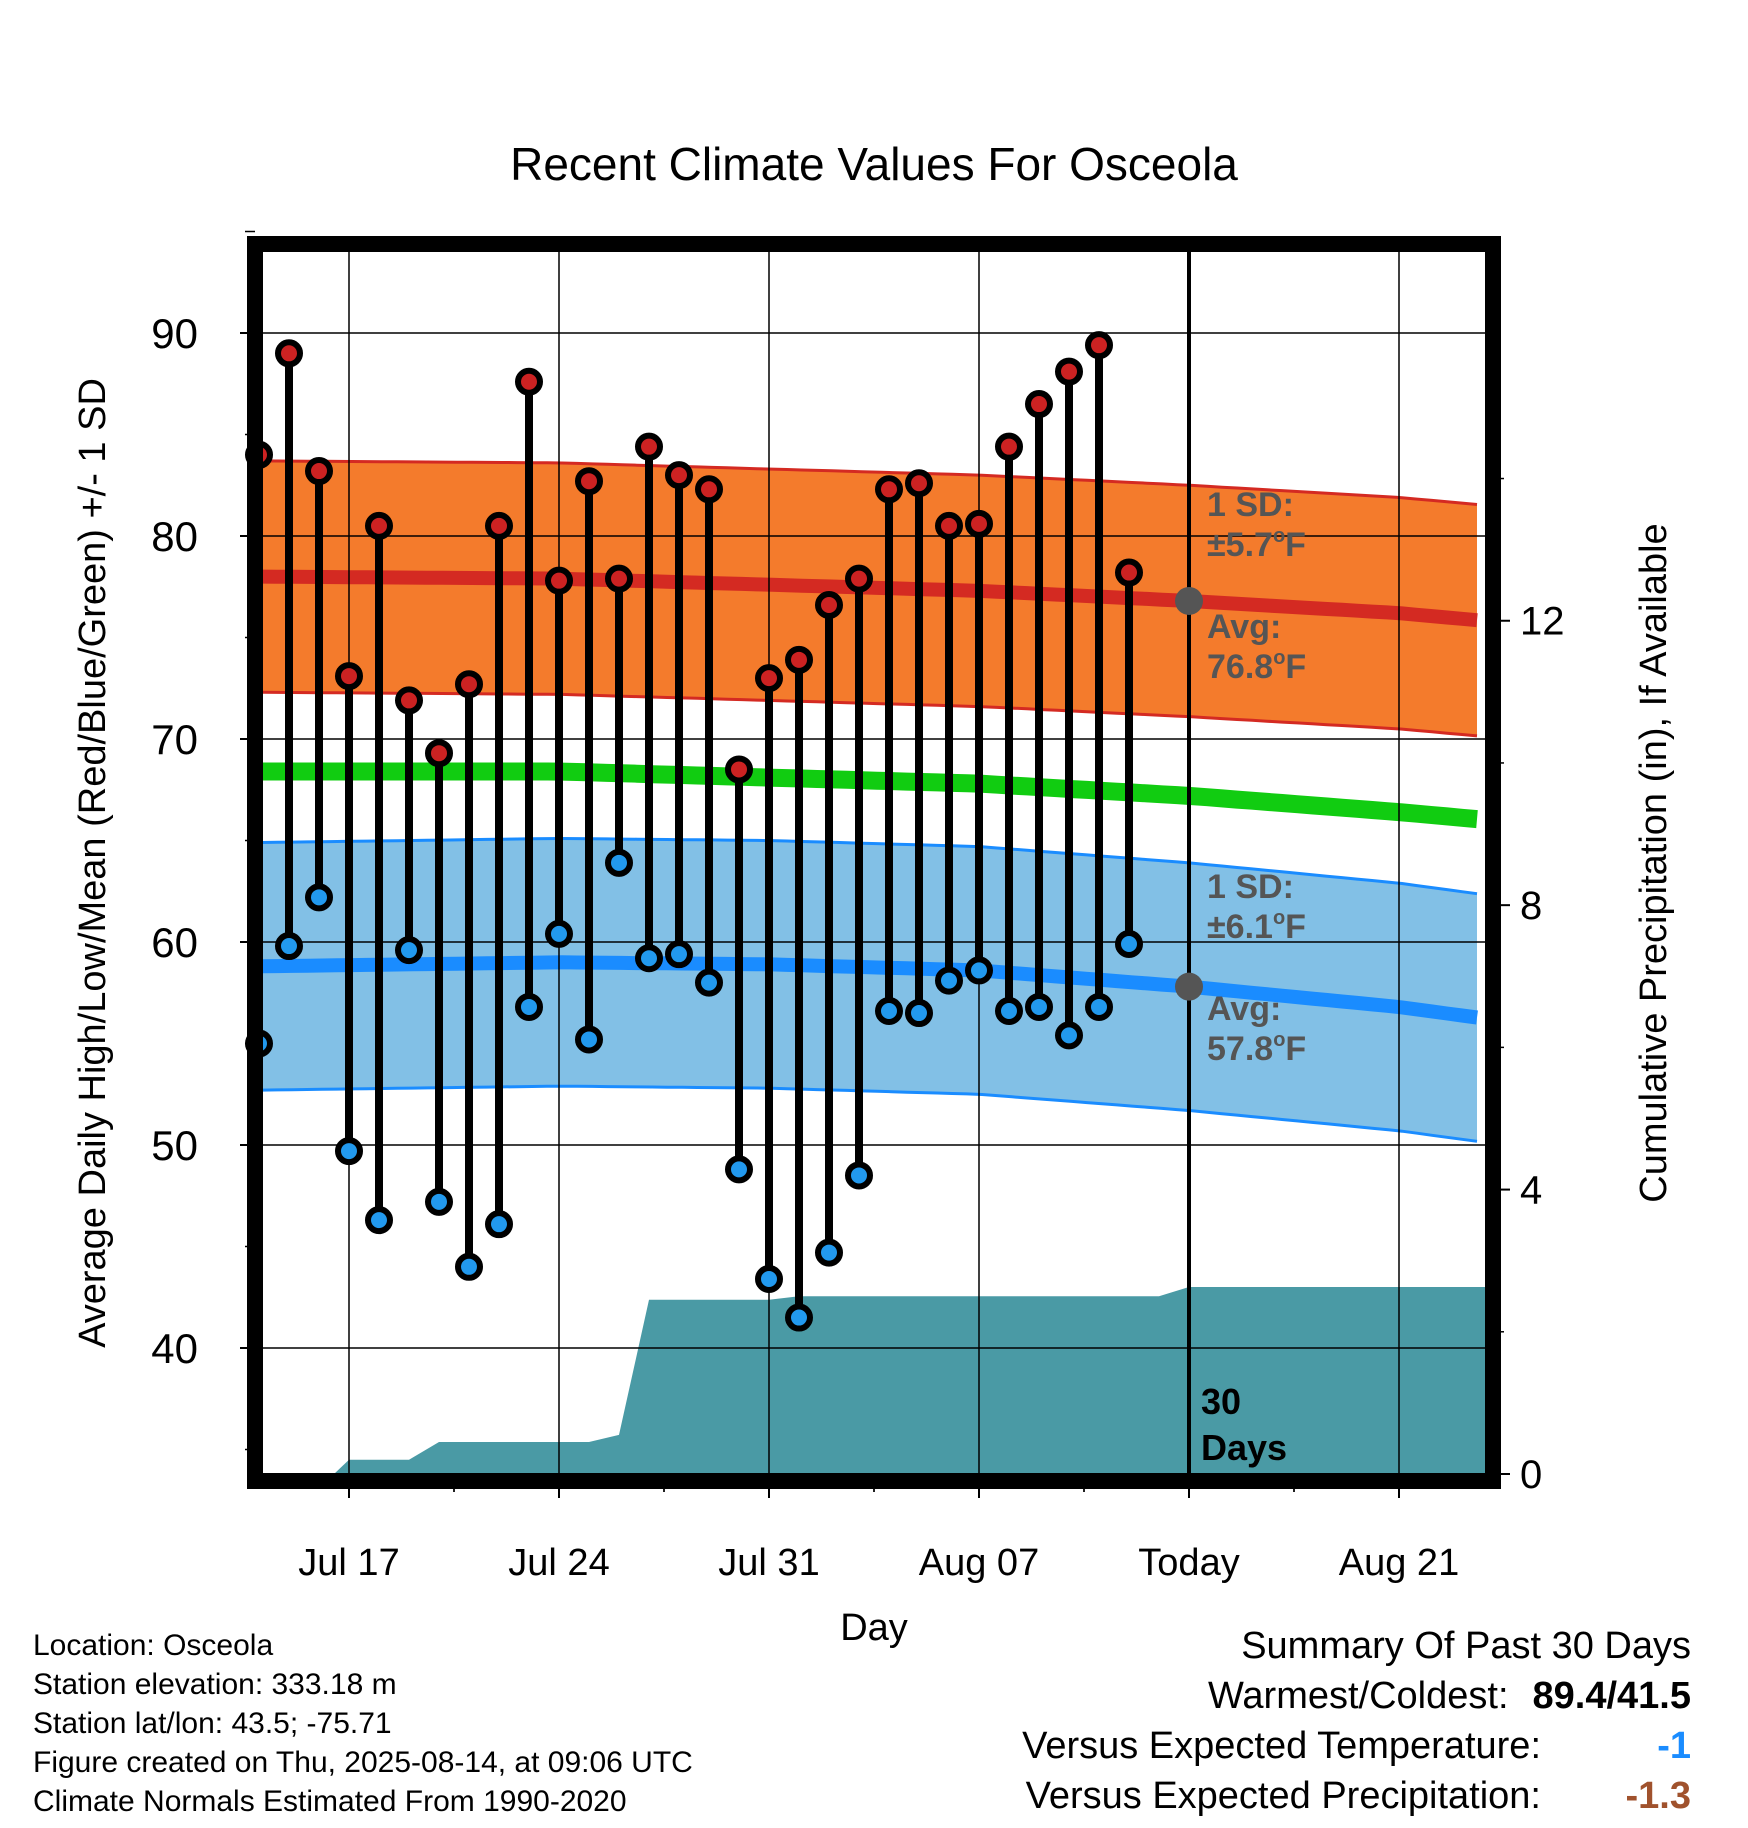 Image resolution: width=1748 pixels, height=1828 pixels. I want to click on precip-label: Versus Expected Precipitation:, so click(1283, 1796).